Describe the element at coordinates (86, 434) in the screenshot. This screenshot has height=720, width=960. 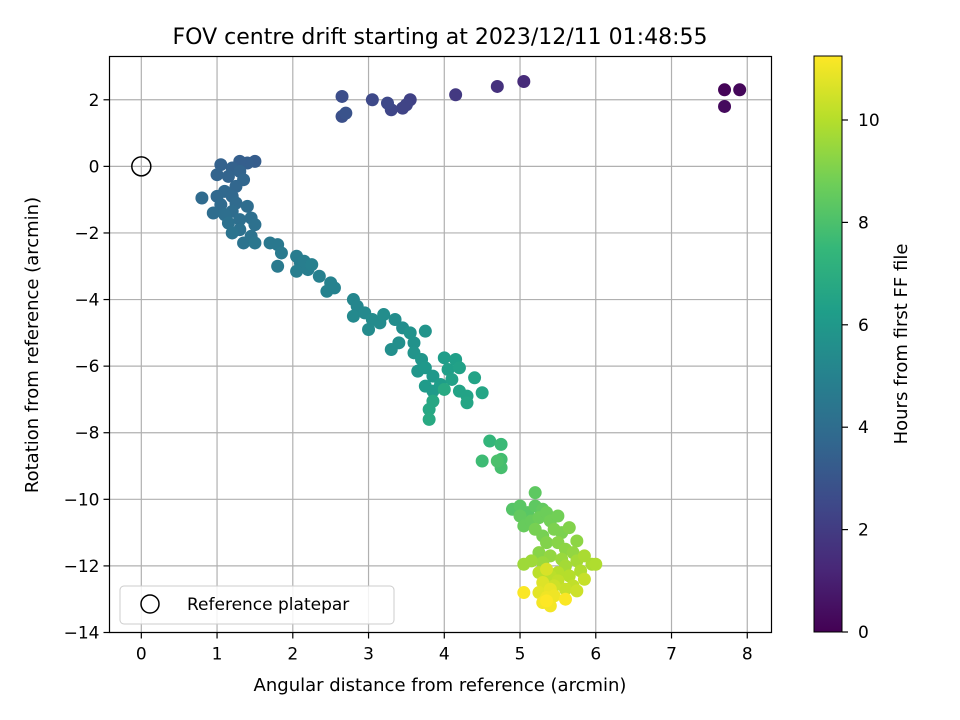
I see `y-tick-label: −8` at that location.